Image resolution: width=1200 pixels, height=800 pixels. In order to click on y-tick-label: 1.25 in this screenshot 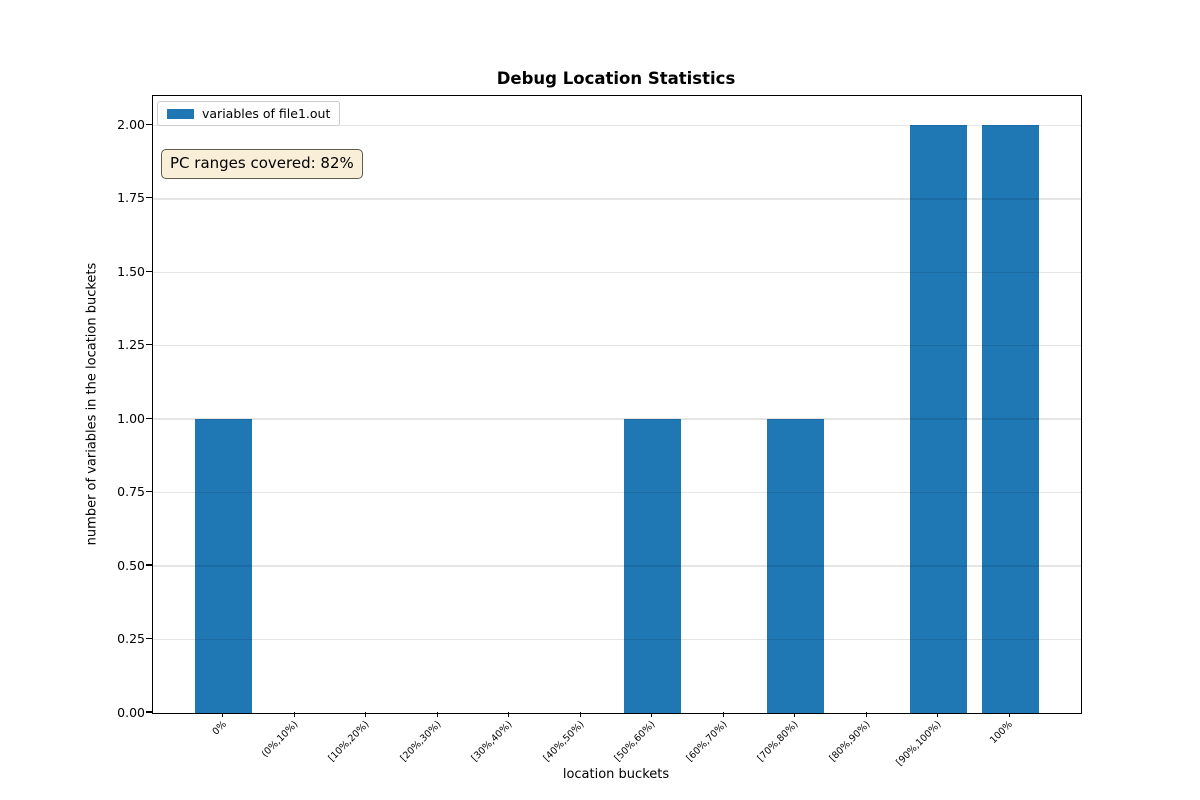, I will do `click(131, 345)`.